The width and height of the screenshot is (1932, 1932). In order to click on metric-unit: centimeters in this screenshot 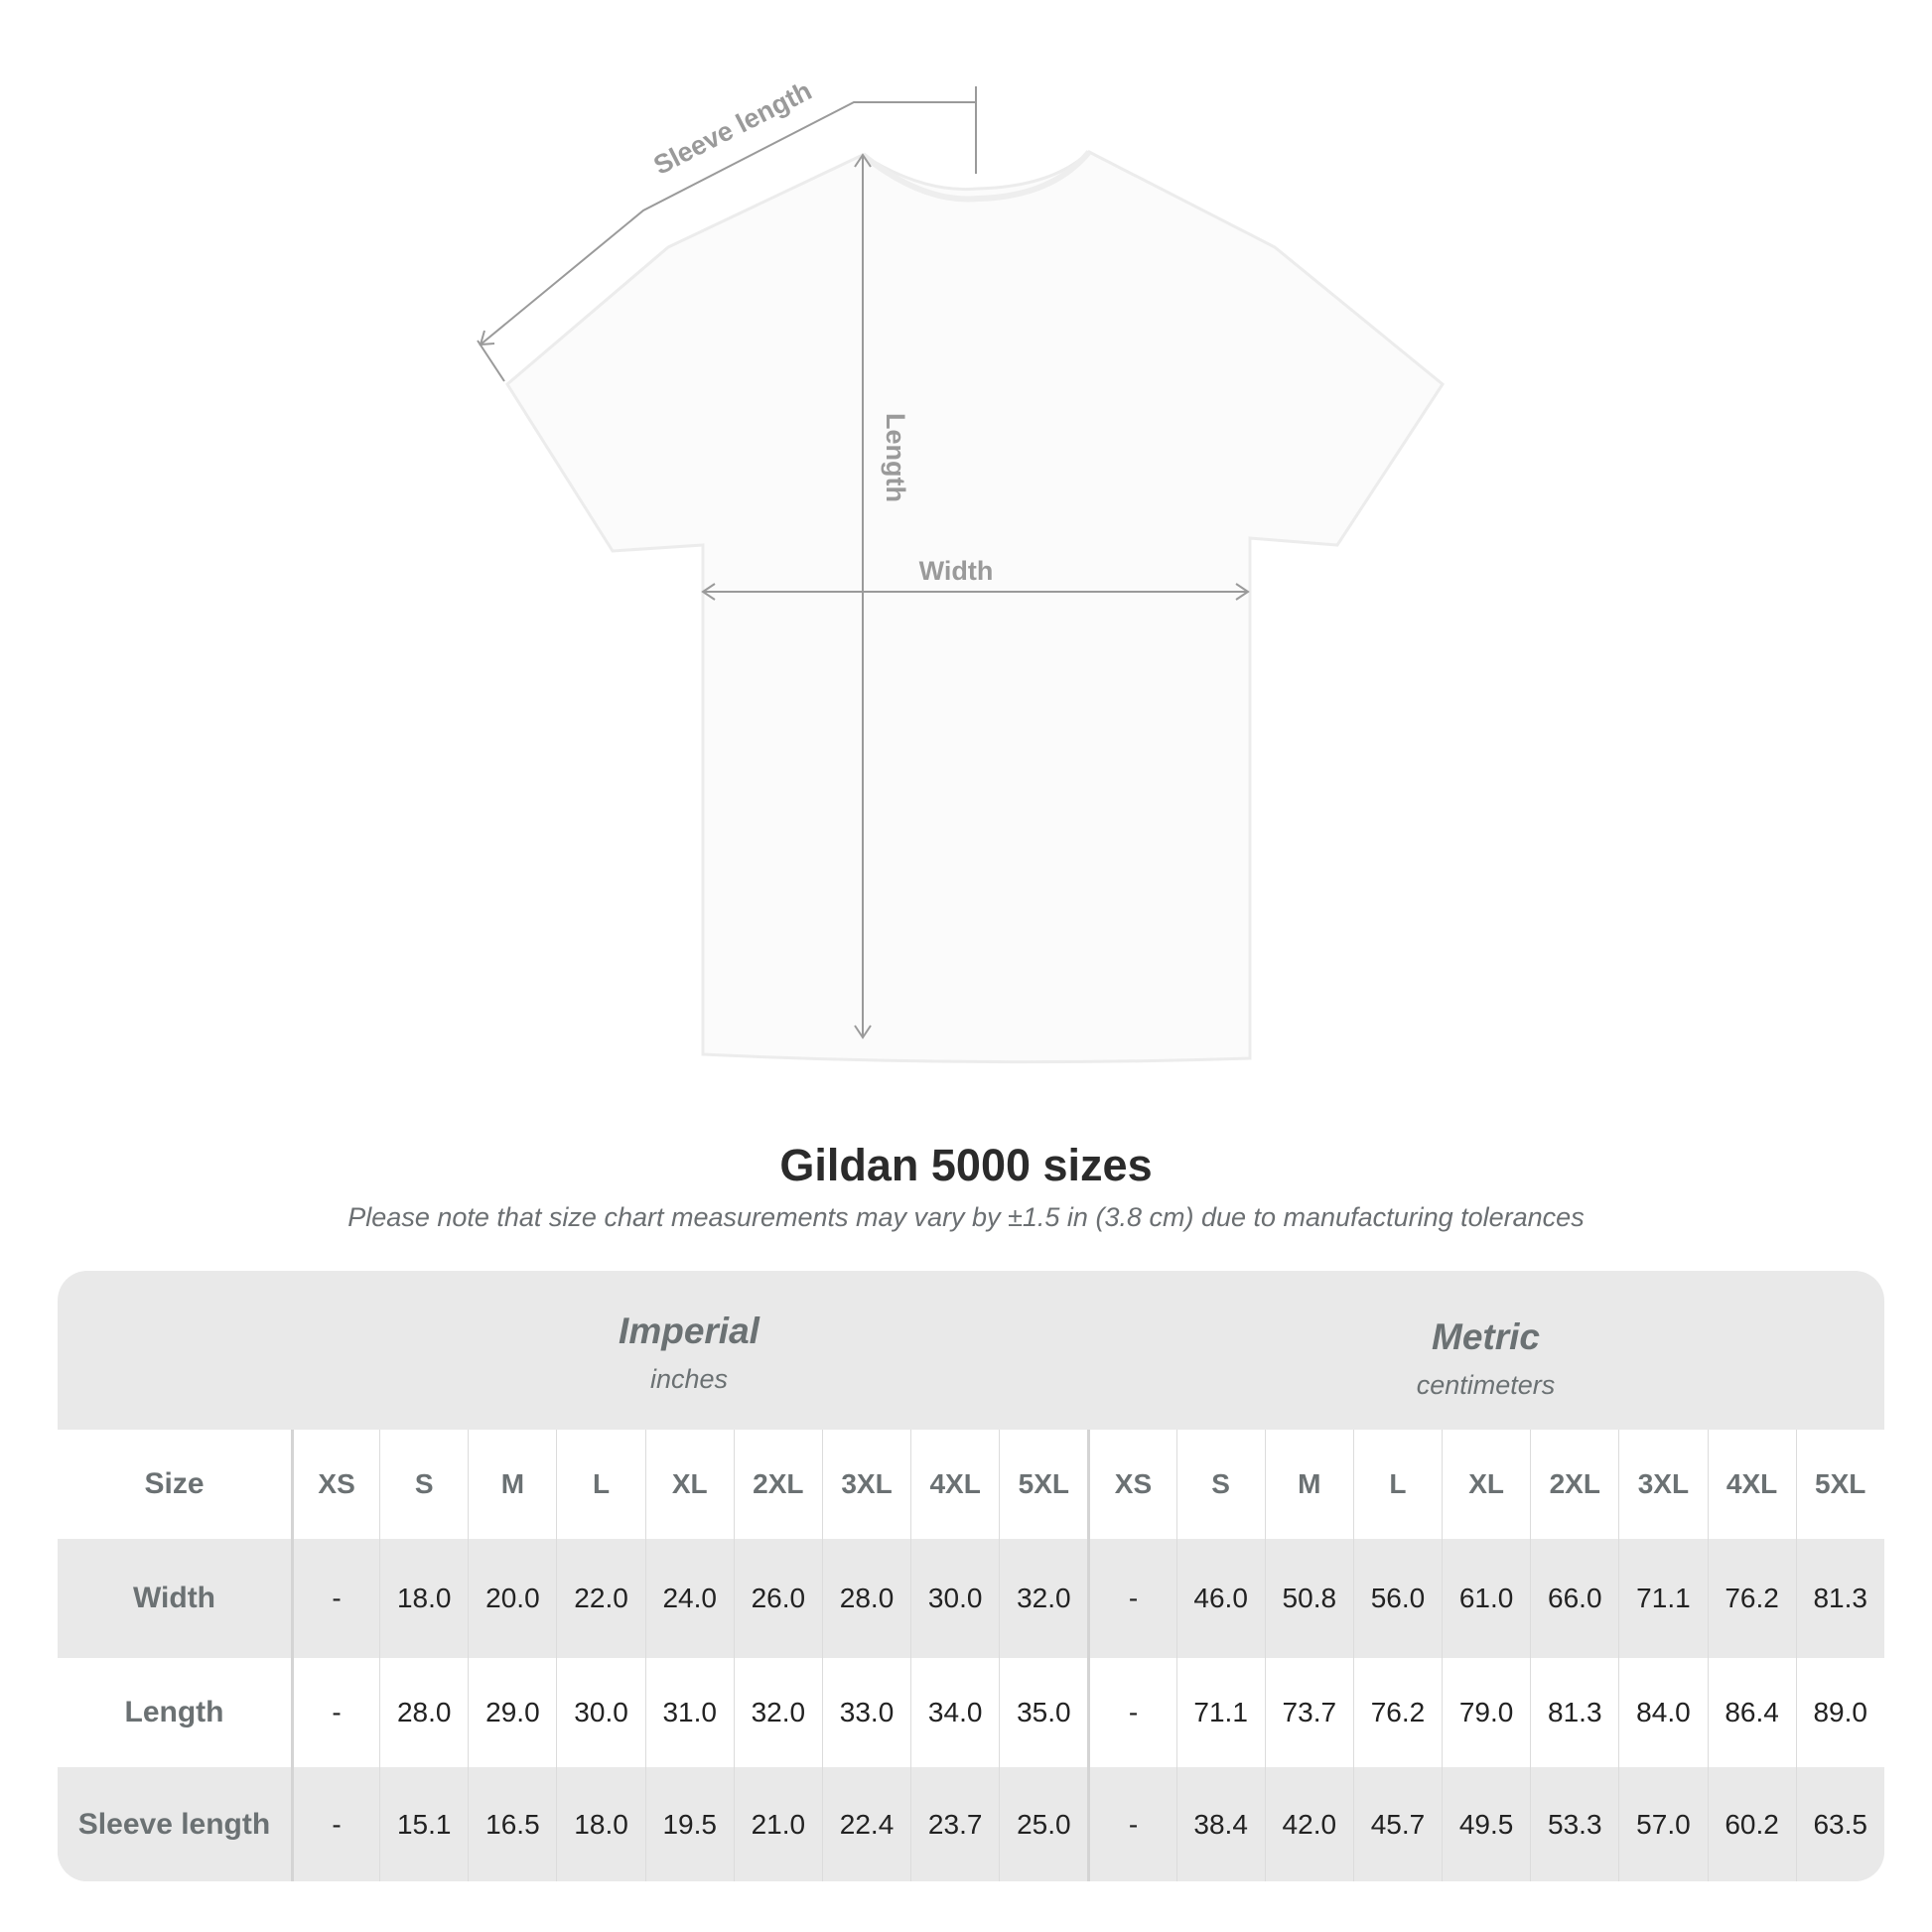, I will do `click(1486, 1385)`.